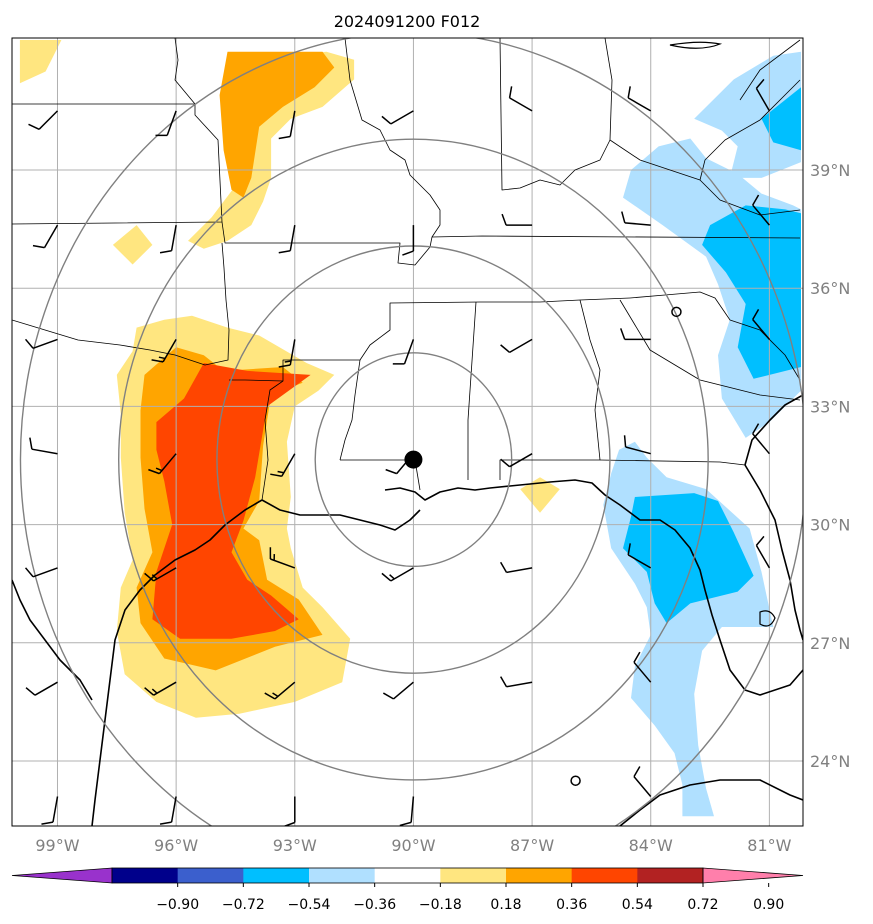 The width and height of the screenshot is (873, 924). What do you see at coordinates (52, 640) in the screenshot?
I see `mexico-coast` at bounding box center [52, 640].